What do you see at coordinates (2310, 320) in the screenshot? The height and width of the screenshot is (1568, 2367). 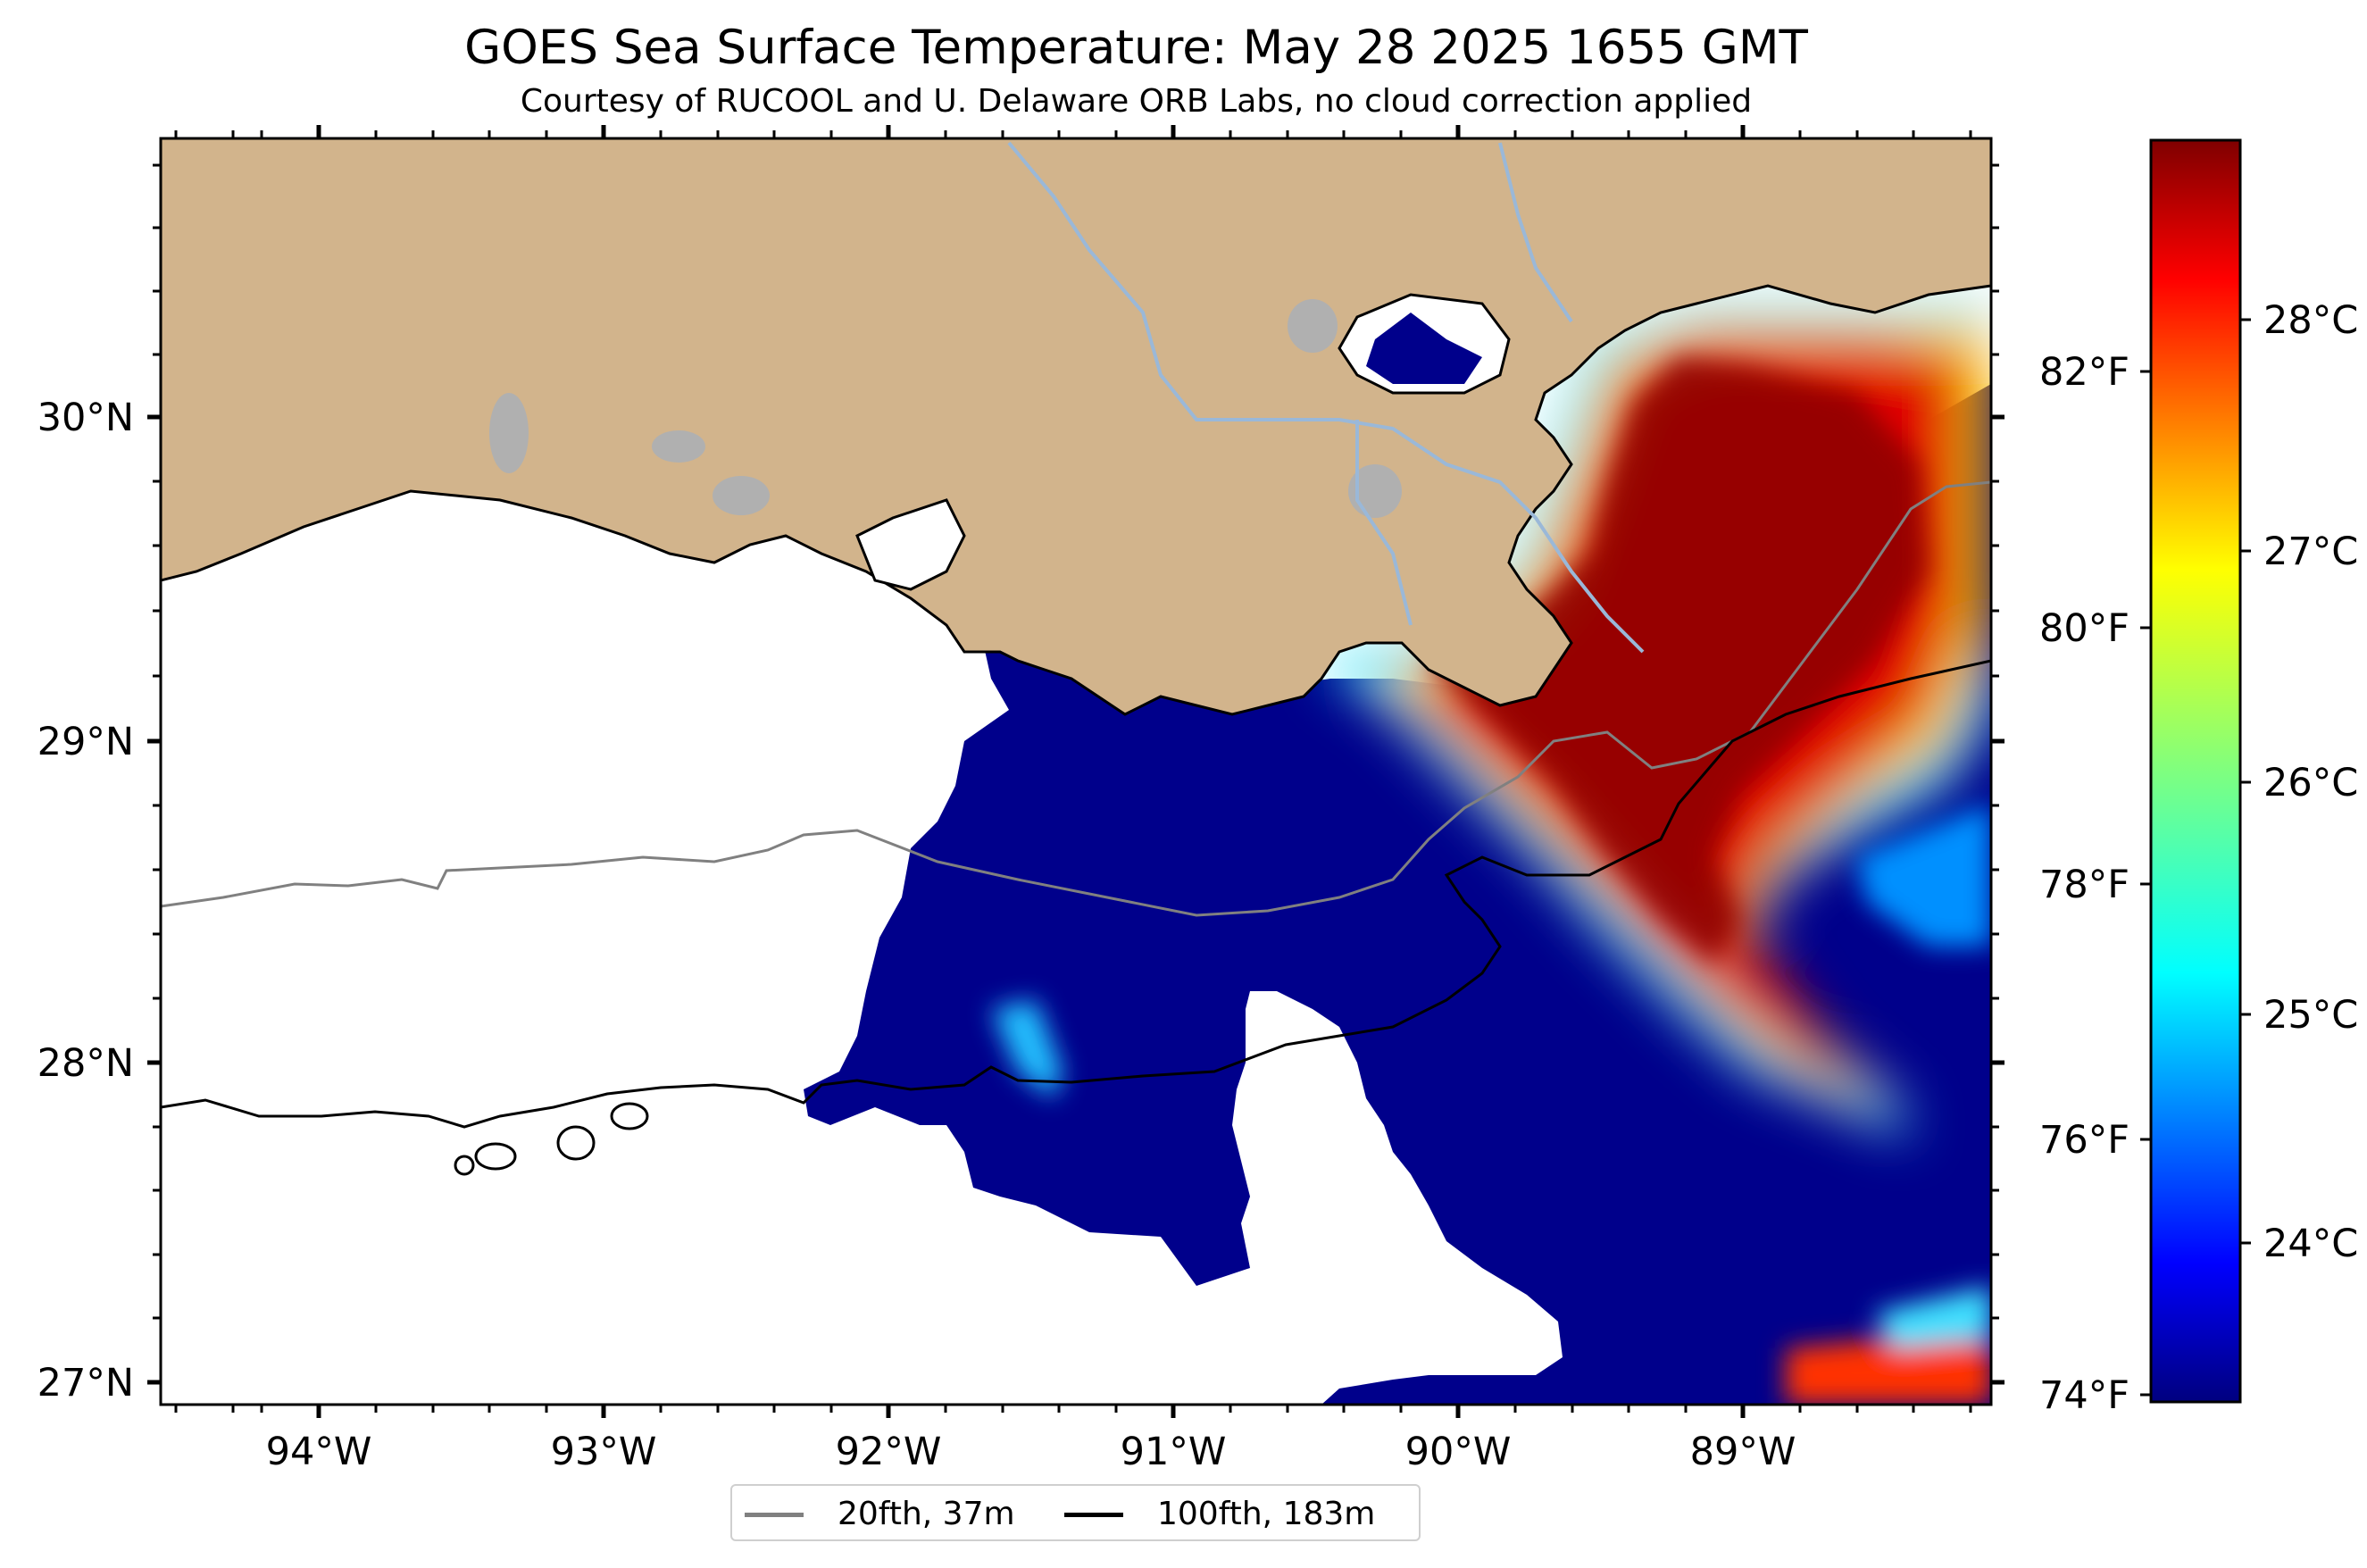 I see `celsius-label: 28°C` at bounding box center [2310, 320].